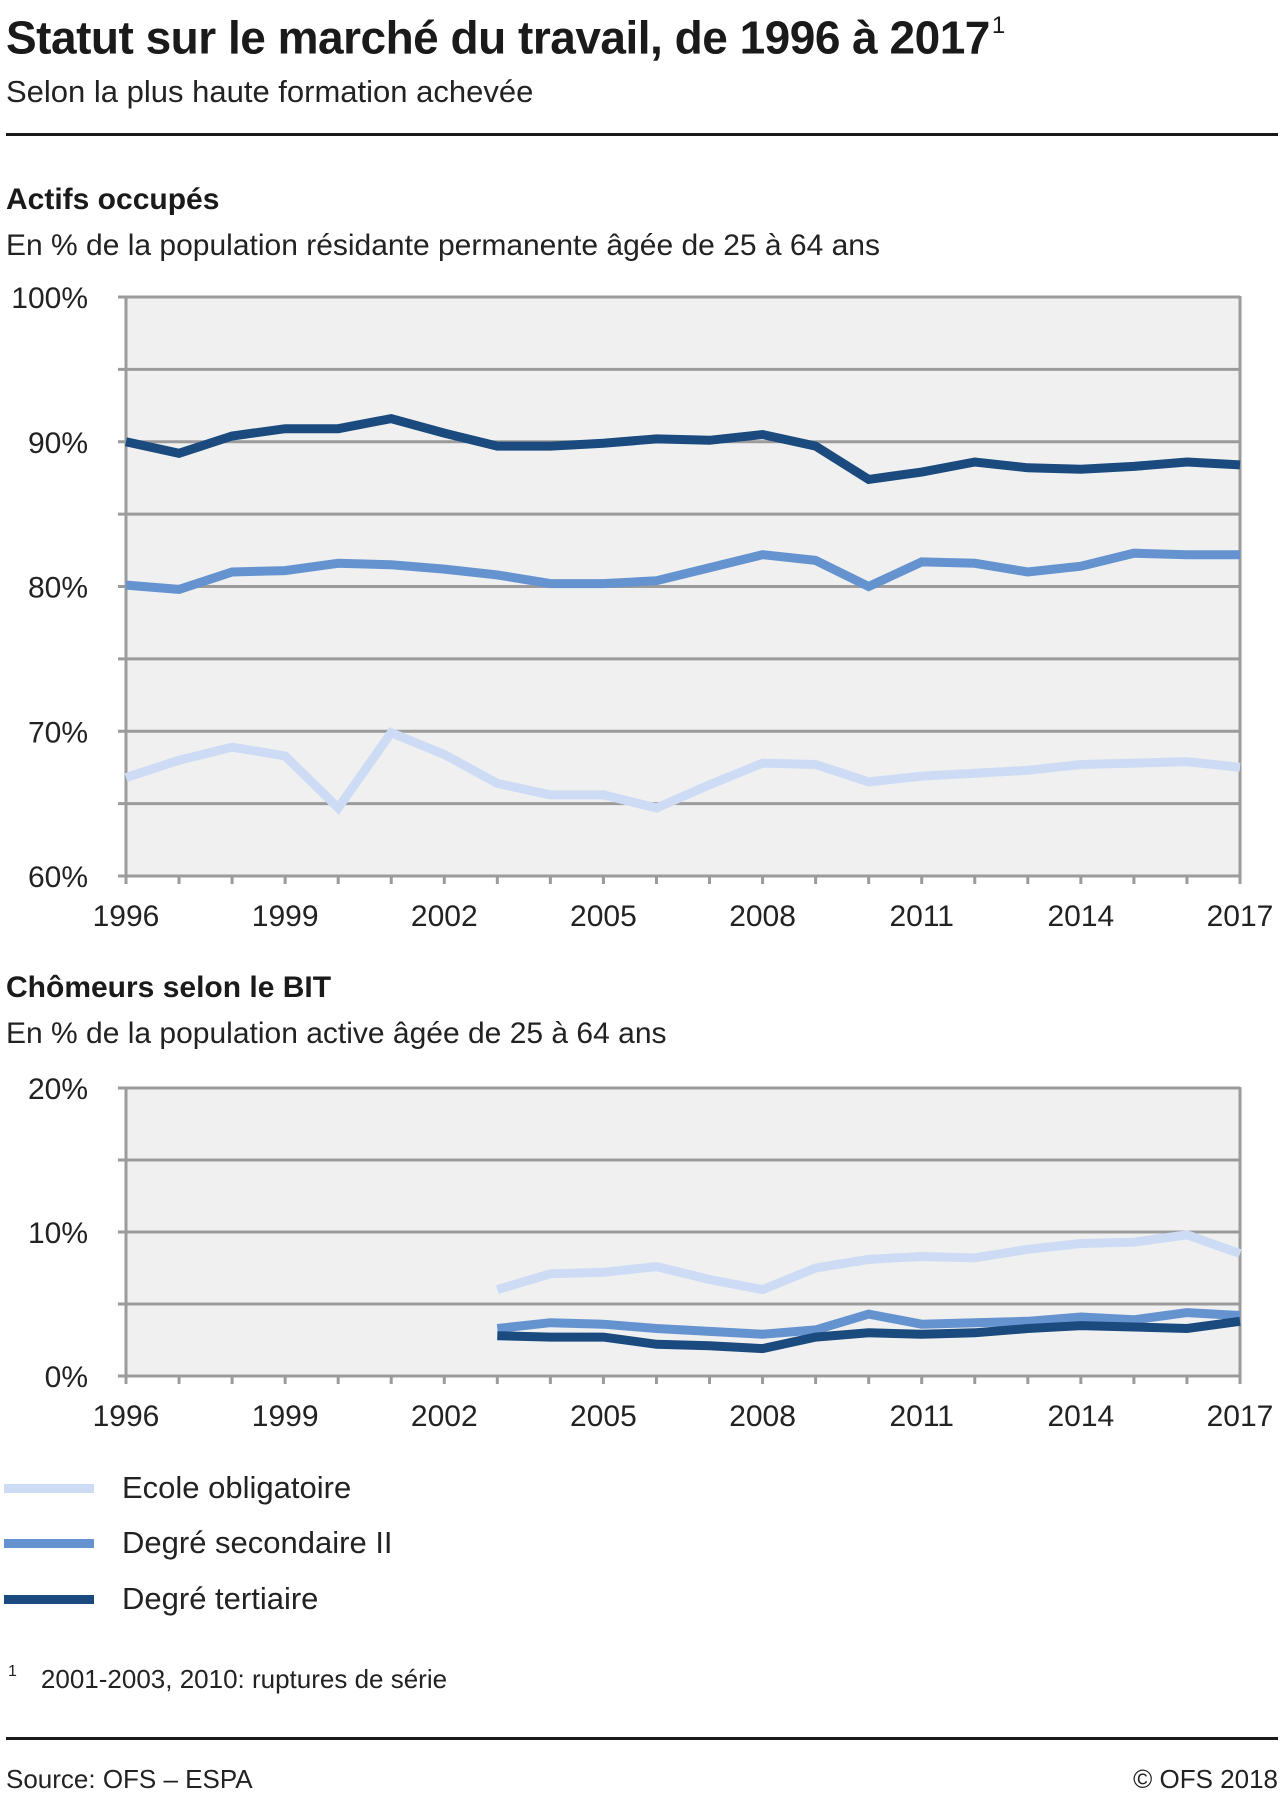 This screenshot has width=1280, height=1800. I want to click on source-note: Source: OFS – ESPA, so click(129, 1779).